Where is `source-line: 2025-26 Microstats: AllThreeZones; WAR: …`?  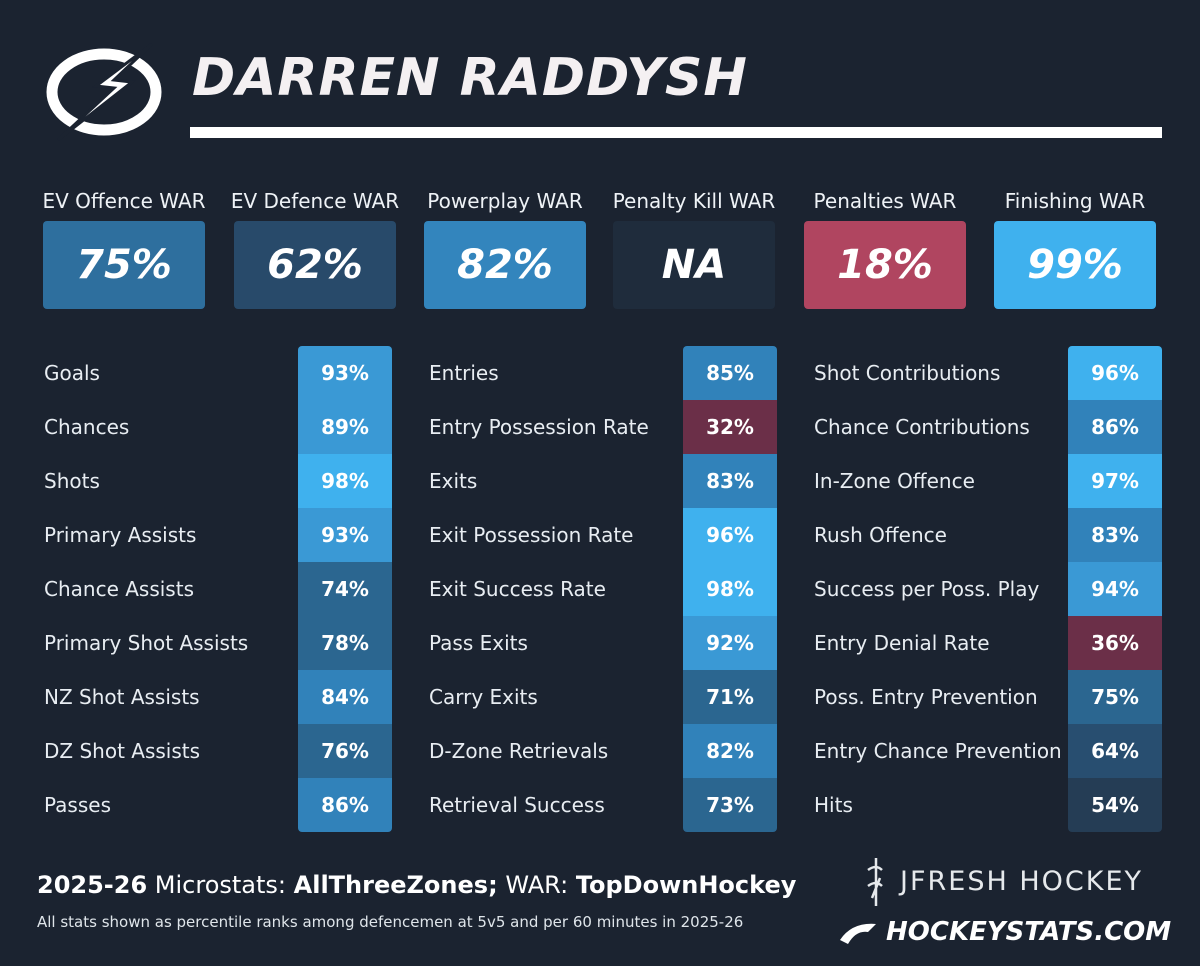
source-line: 2025-26 Microstats: AllThreeZones; WAR: … is located at coordinates (416, 885).